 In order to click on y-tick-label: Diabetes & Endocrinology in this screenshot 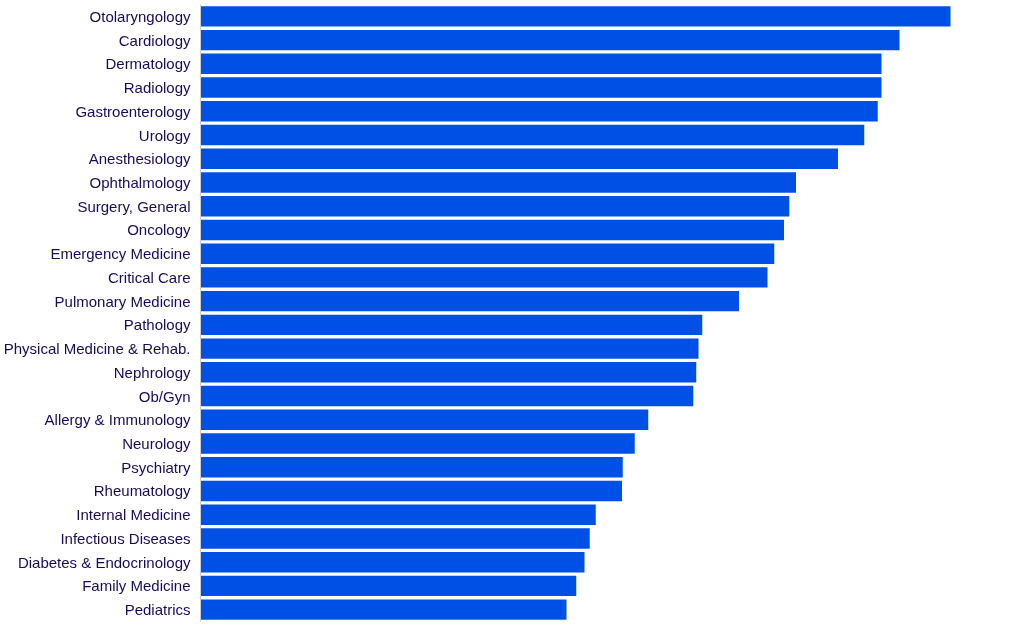, I will do `click(104, 562)`.